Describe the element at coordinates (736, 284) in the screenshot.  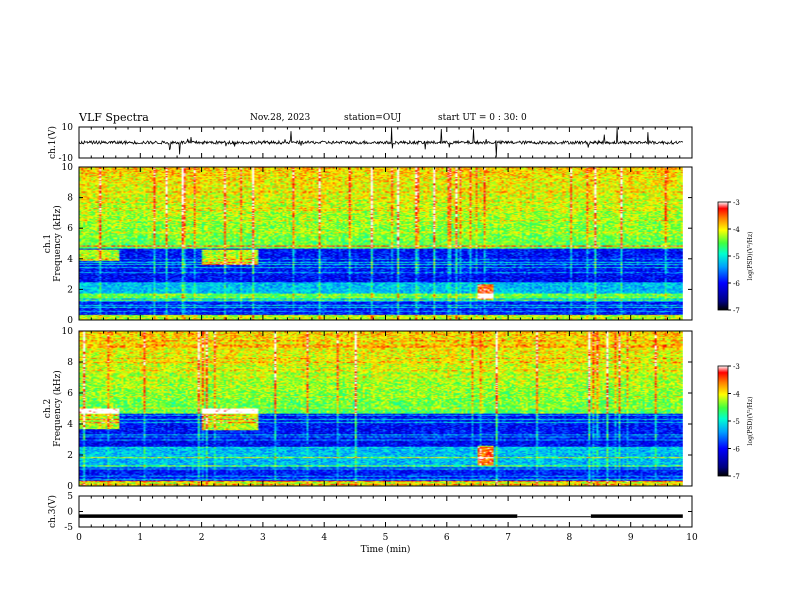
I see `ch1-colorbar-tick-label: -6` at that location.